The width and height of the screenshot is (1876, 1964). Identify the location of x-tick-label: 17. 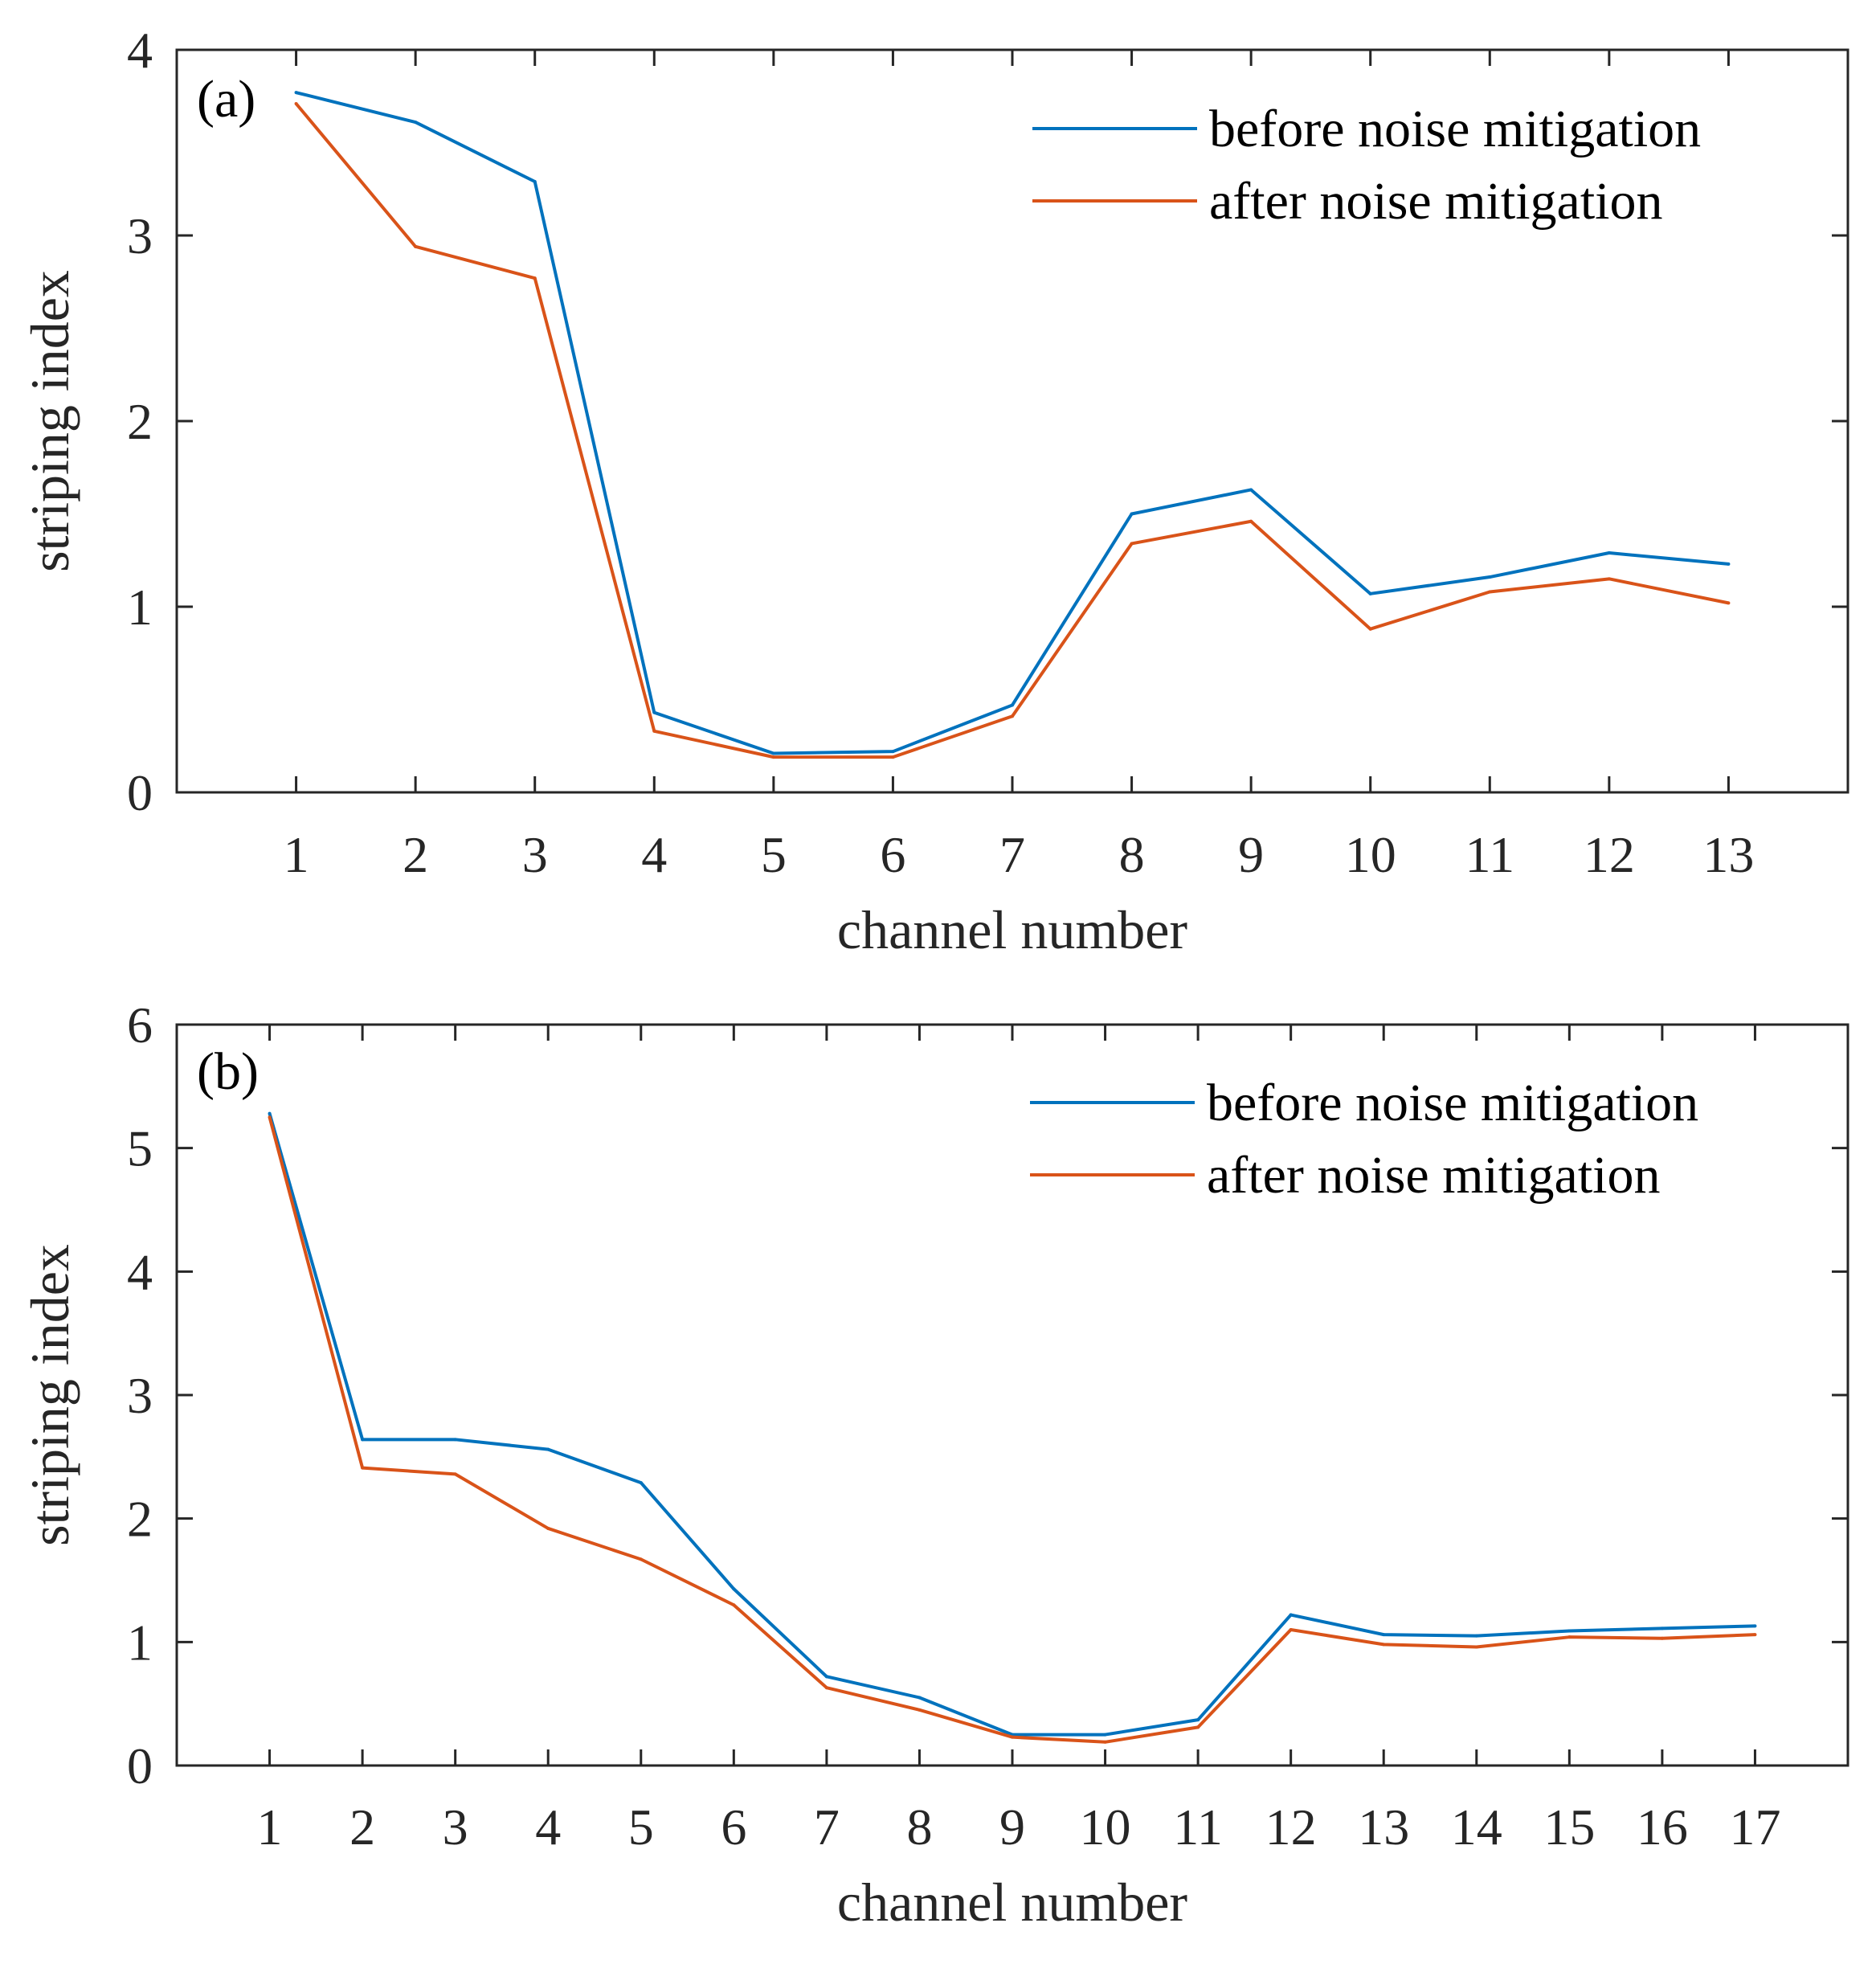
(1754, 1827).